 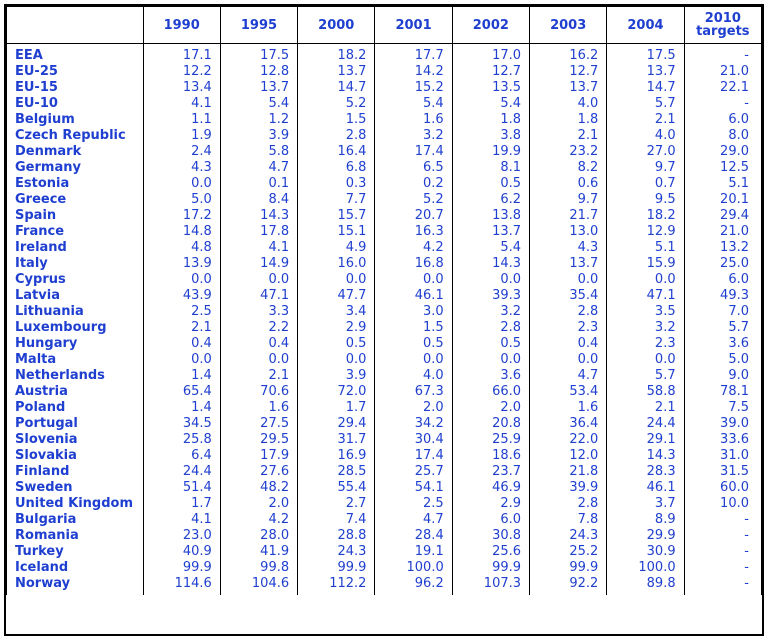 What do you see at coordinates (491, 232) in the screenshot?
I see `value-cell-2002: 13.7` at bounding box center [491, 232].